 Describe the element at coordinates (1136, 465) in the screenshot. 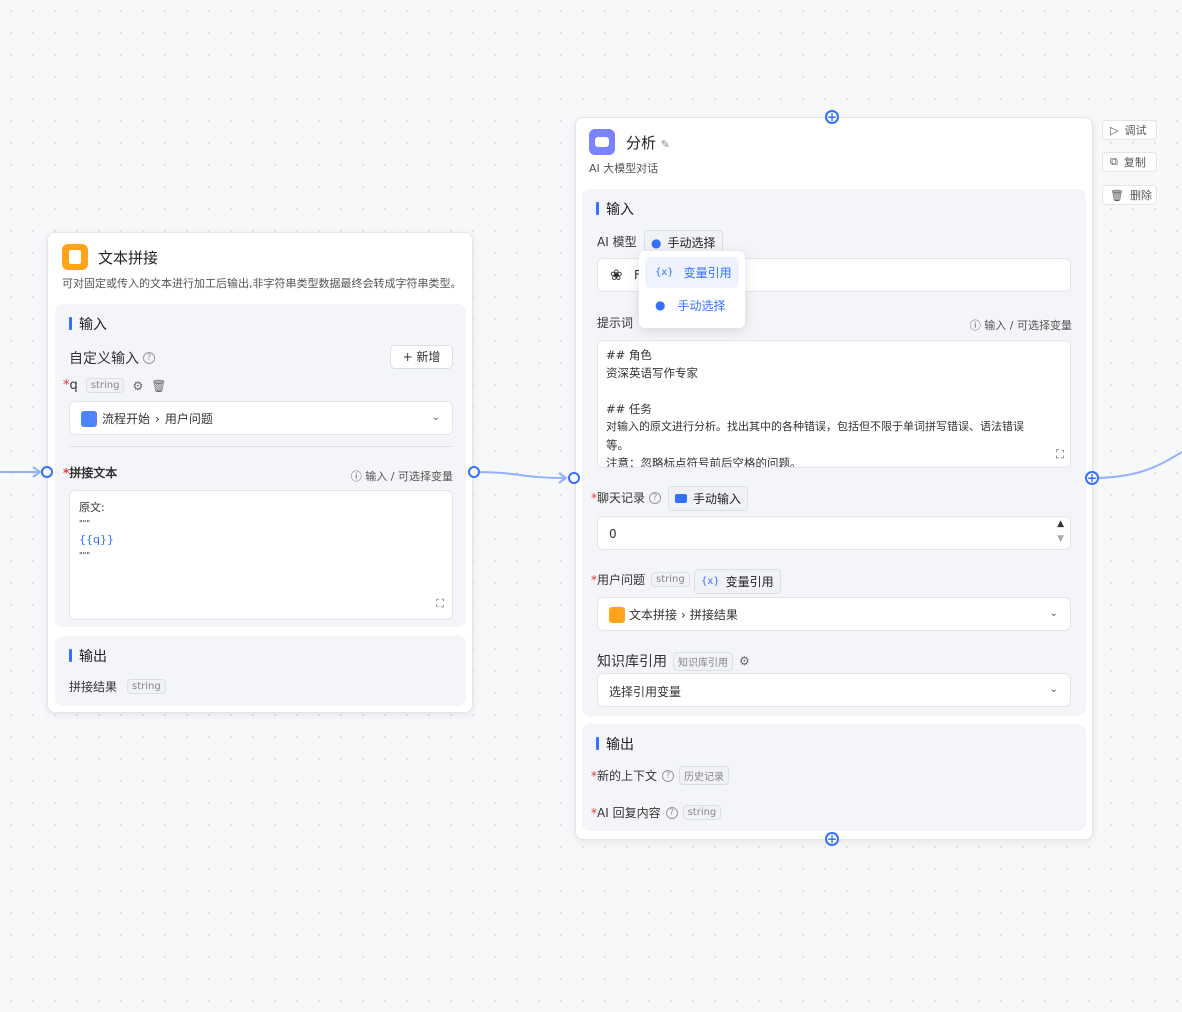

I see `edge-out` at that location.